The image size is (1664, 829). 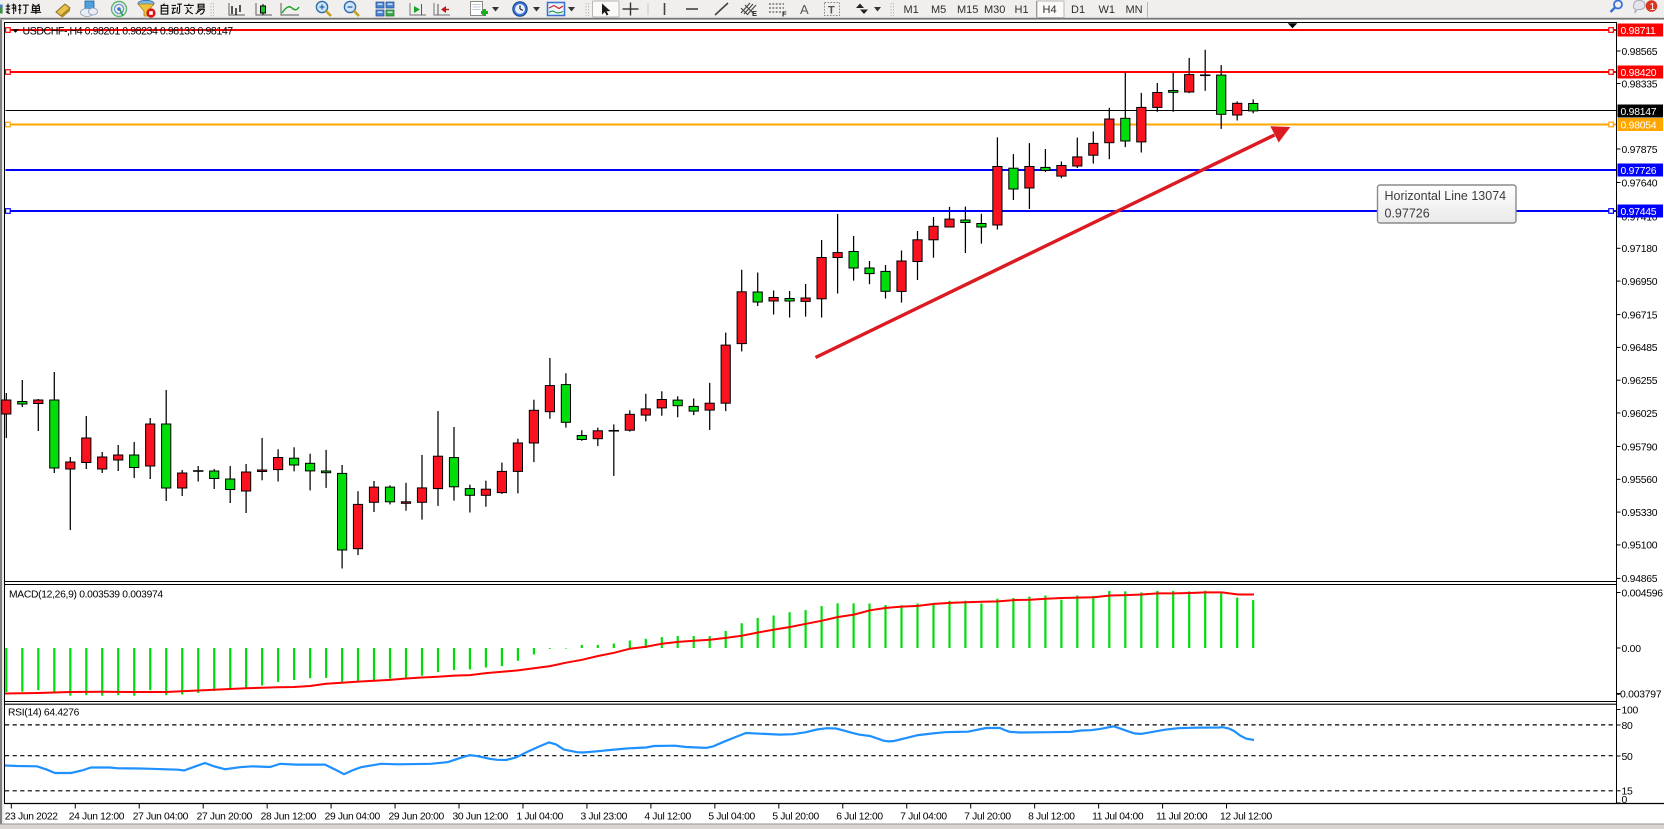 What do you see at coordinates (225, 817) in the screenshot?
I see `svg-text: 27 Jun 20:00` at bounding box center [225, 817].